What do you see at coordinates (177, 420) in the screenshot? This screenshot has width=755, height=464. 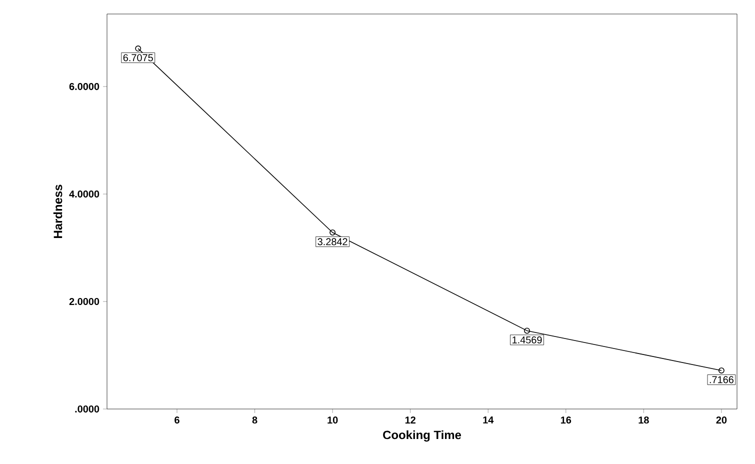 I see `x-tick-label: 6` at bounding box center [177, 420].